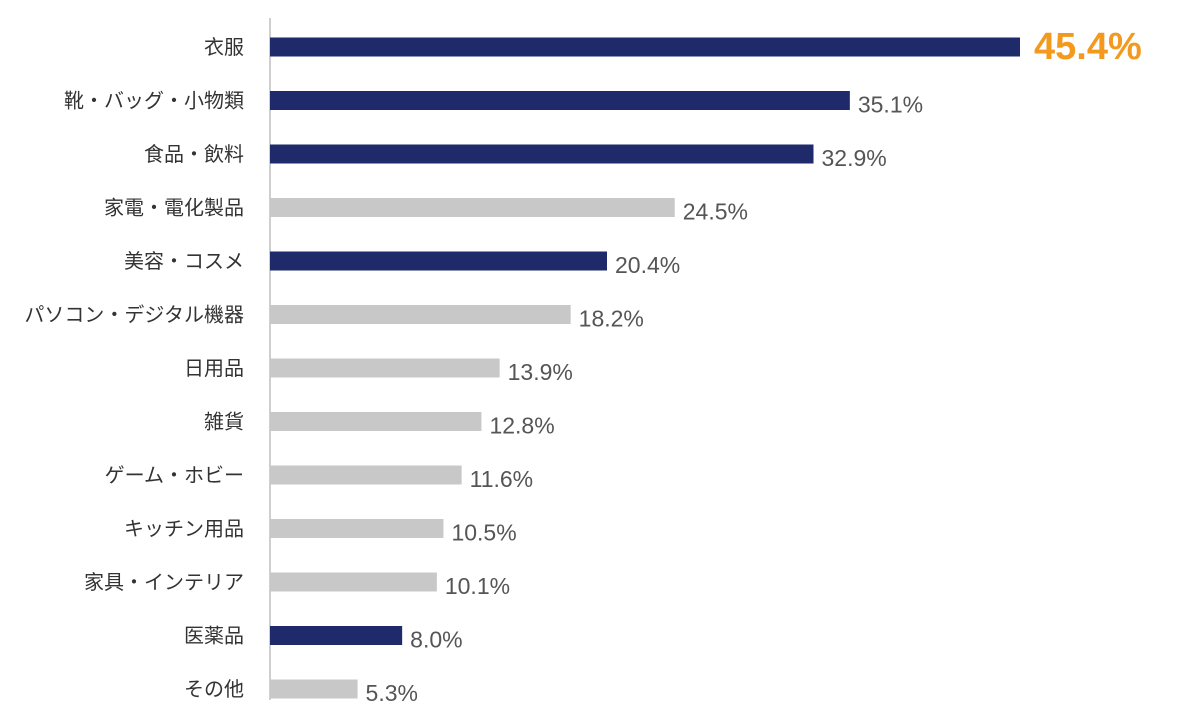 The height and width of the screenshot is (720, 1200). I want to click on value-label: 32.9%, so click(854, 158).